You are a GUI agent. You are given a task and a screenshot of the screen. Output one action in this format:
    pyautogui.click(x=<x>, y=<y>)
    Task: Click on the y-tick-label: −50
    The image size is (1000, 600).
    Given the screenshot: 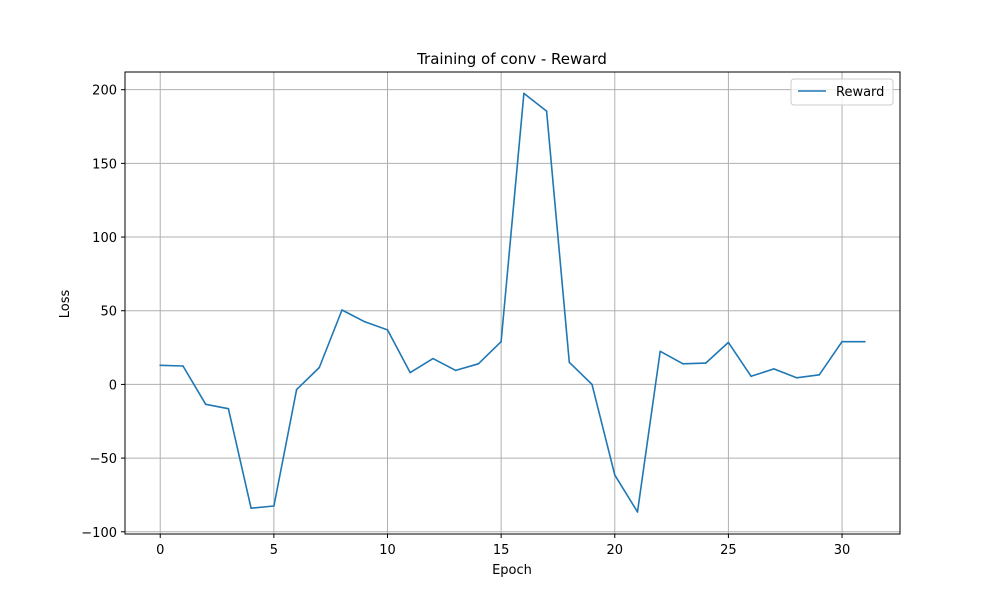 What is the action you would take?
    pyautogui.click(x=103, y=459)
    